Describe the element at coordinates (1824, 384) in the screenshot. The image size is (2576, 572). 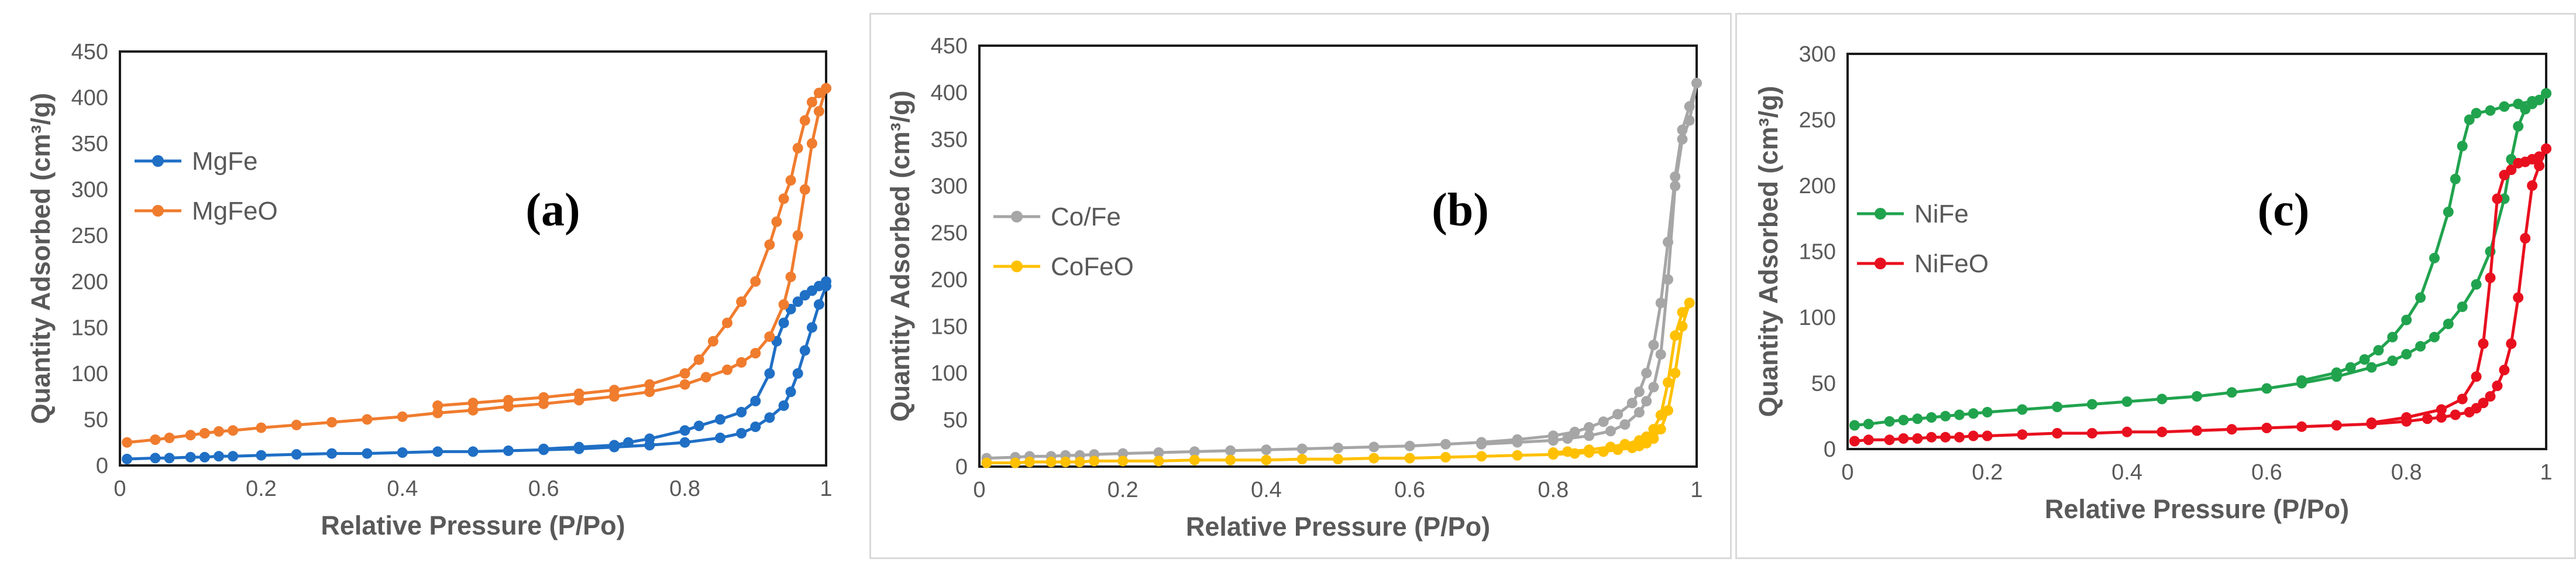
I see `y-tick-label: 50` at that location.